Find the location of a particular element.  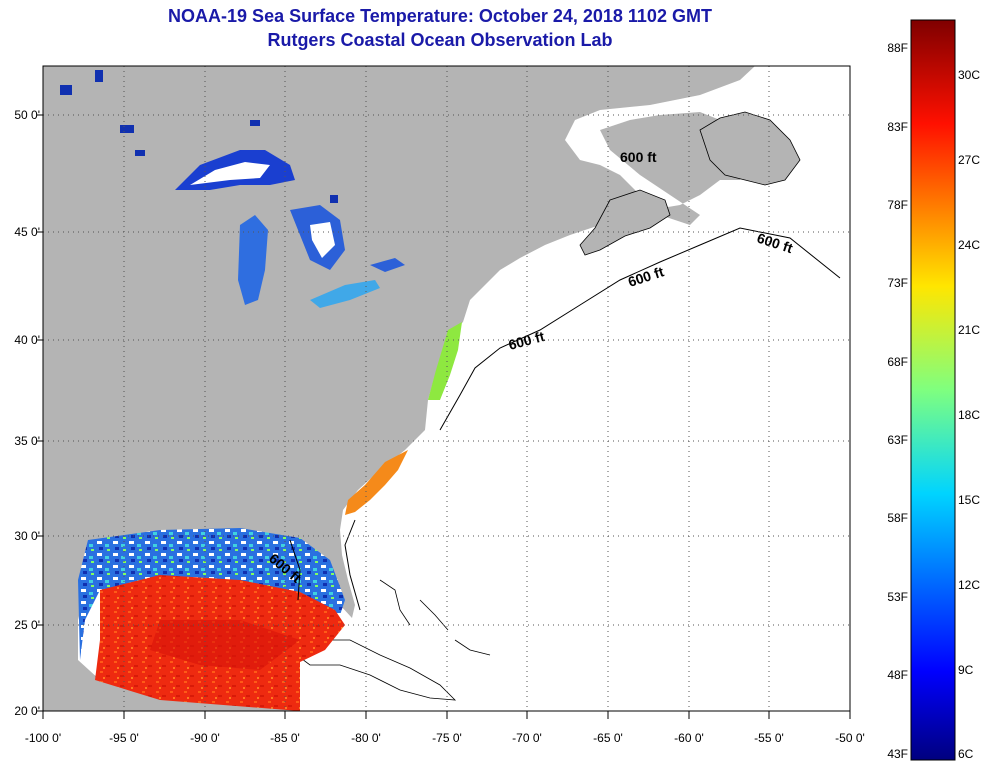

contour-label-600ft: 600 ft is located at coordinates (638, 157).